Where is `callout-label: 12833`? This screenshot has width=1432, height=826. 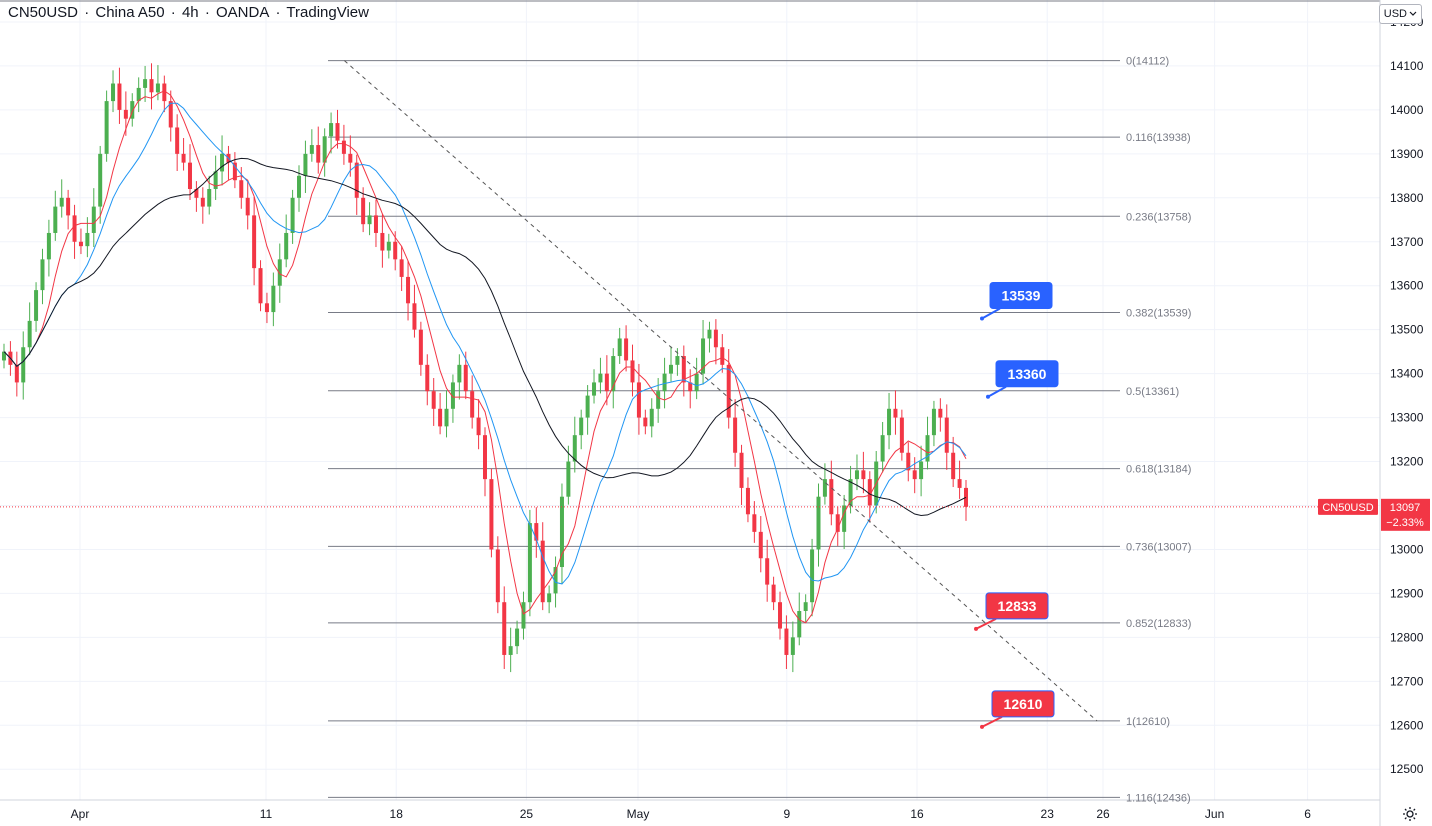 callout-label: 12833 is located at coordinates (1017, 606).